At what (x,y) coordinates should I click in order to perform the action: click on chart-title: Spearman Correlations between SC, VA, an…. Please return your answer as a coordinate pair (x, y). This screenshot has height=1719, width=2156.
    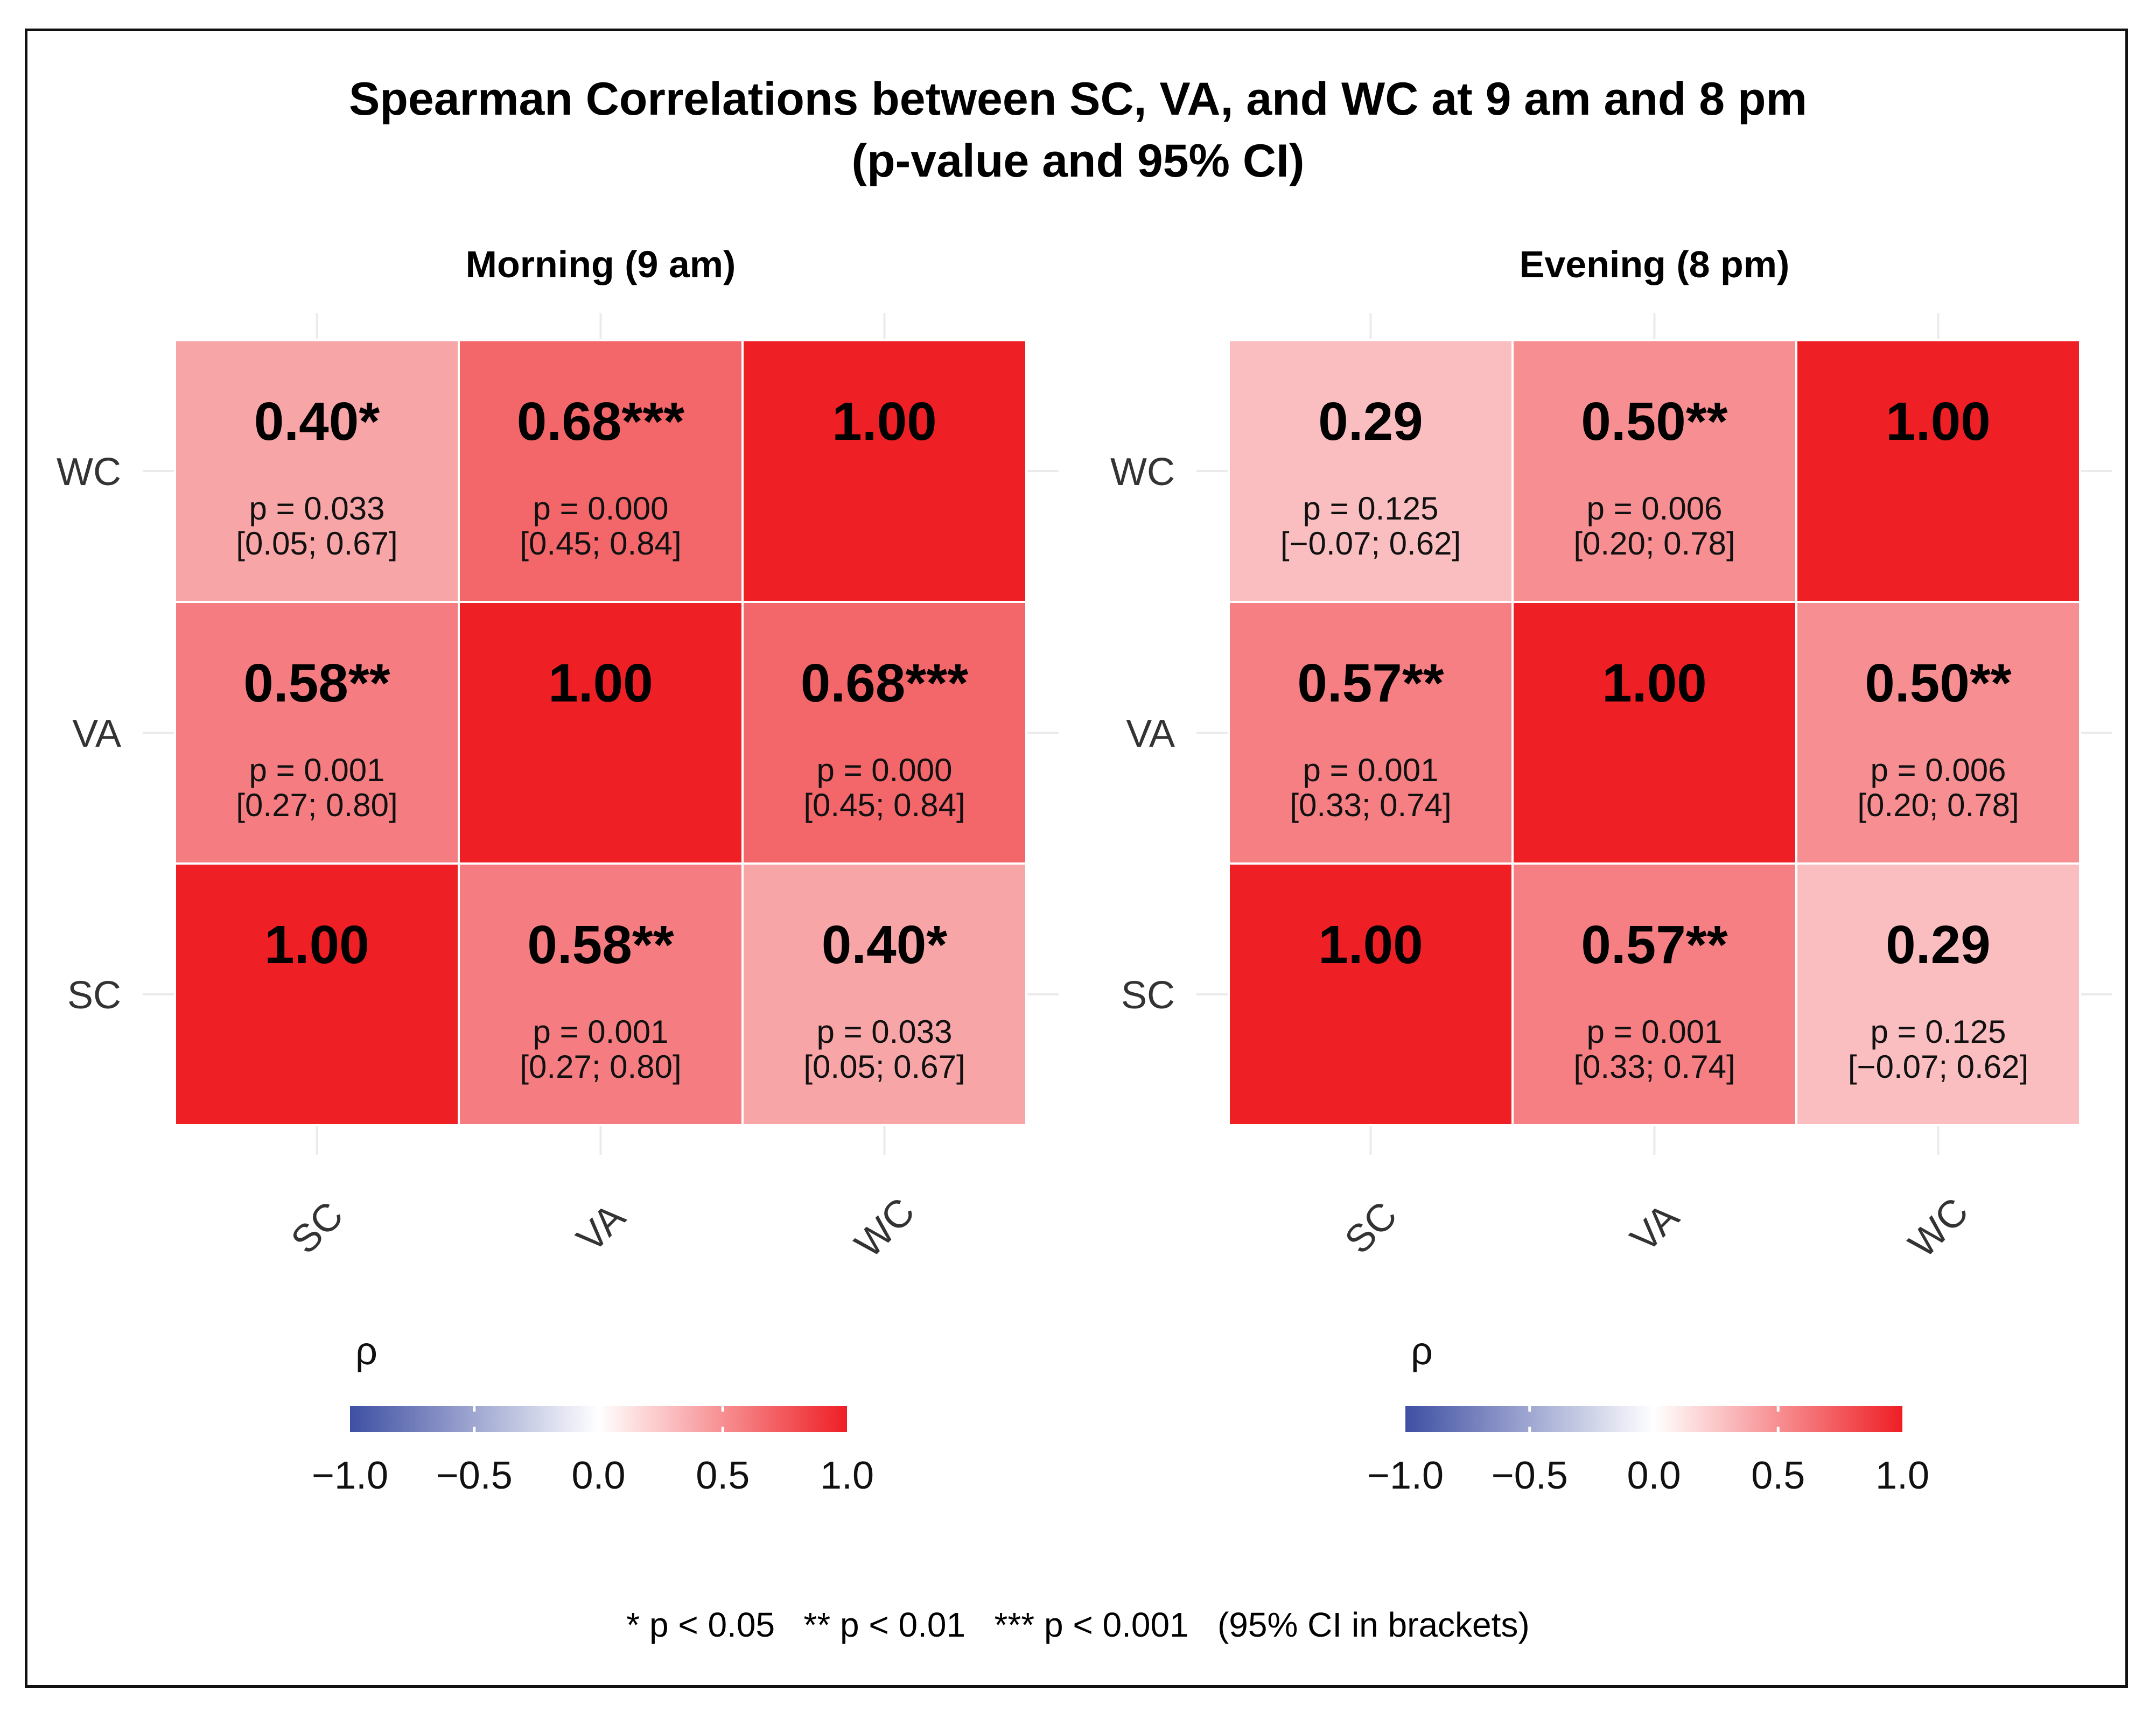
    Looking at the image, I should click on (1078, 99).